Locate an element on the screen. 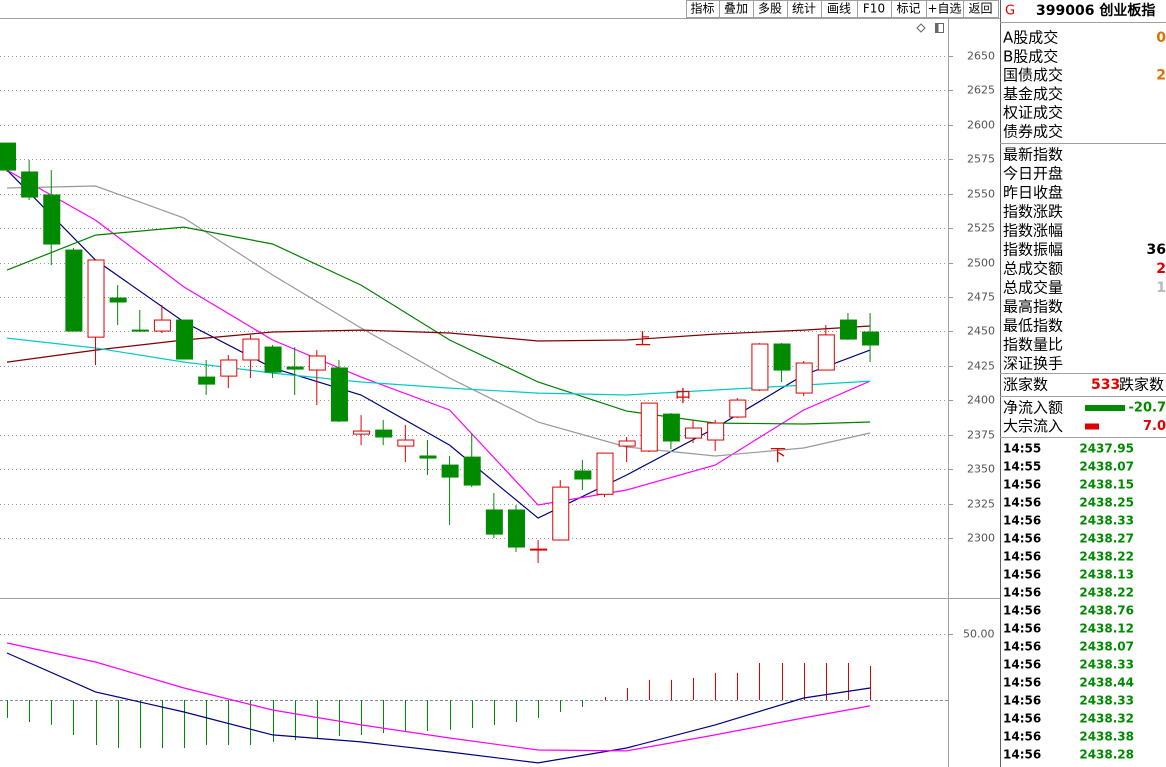 Image resolution: width=1166 pixels, height=767 pixels. tick-price: 2438.13 is located at coordinates (1106, 575).